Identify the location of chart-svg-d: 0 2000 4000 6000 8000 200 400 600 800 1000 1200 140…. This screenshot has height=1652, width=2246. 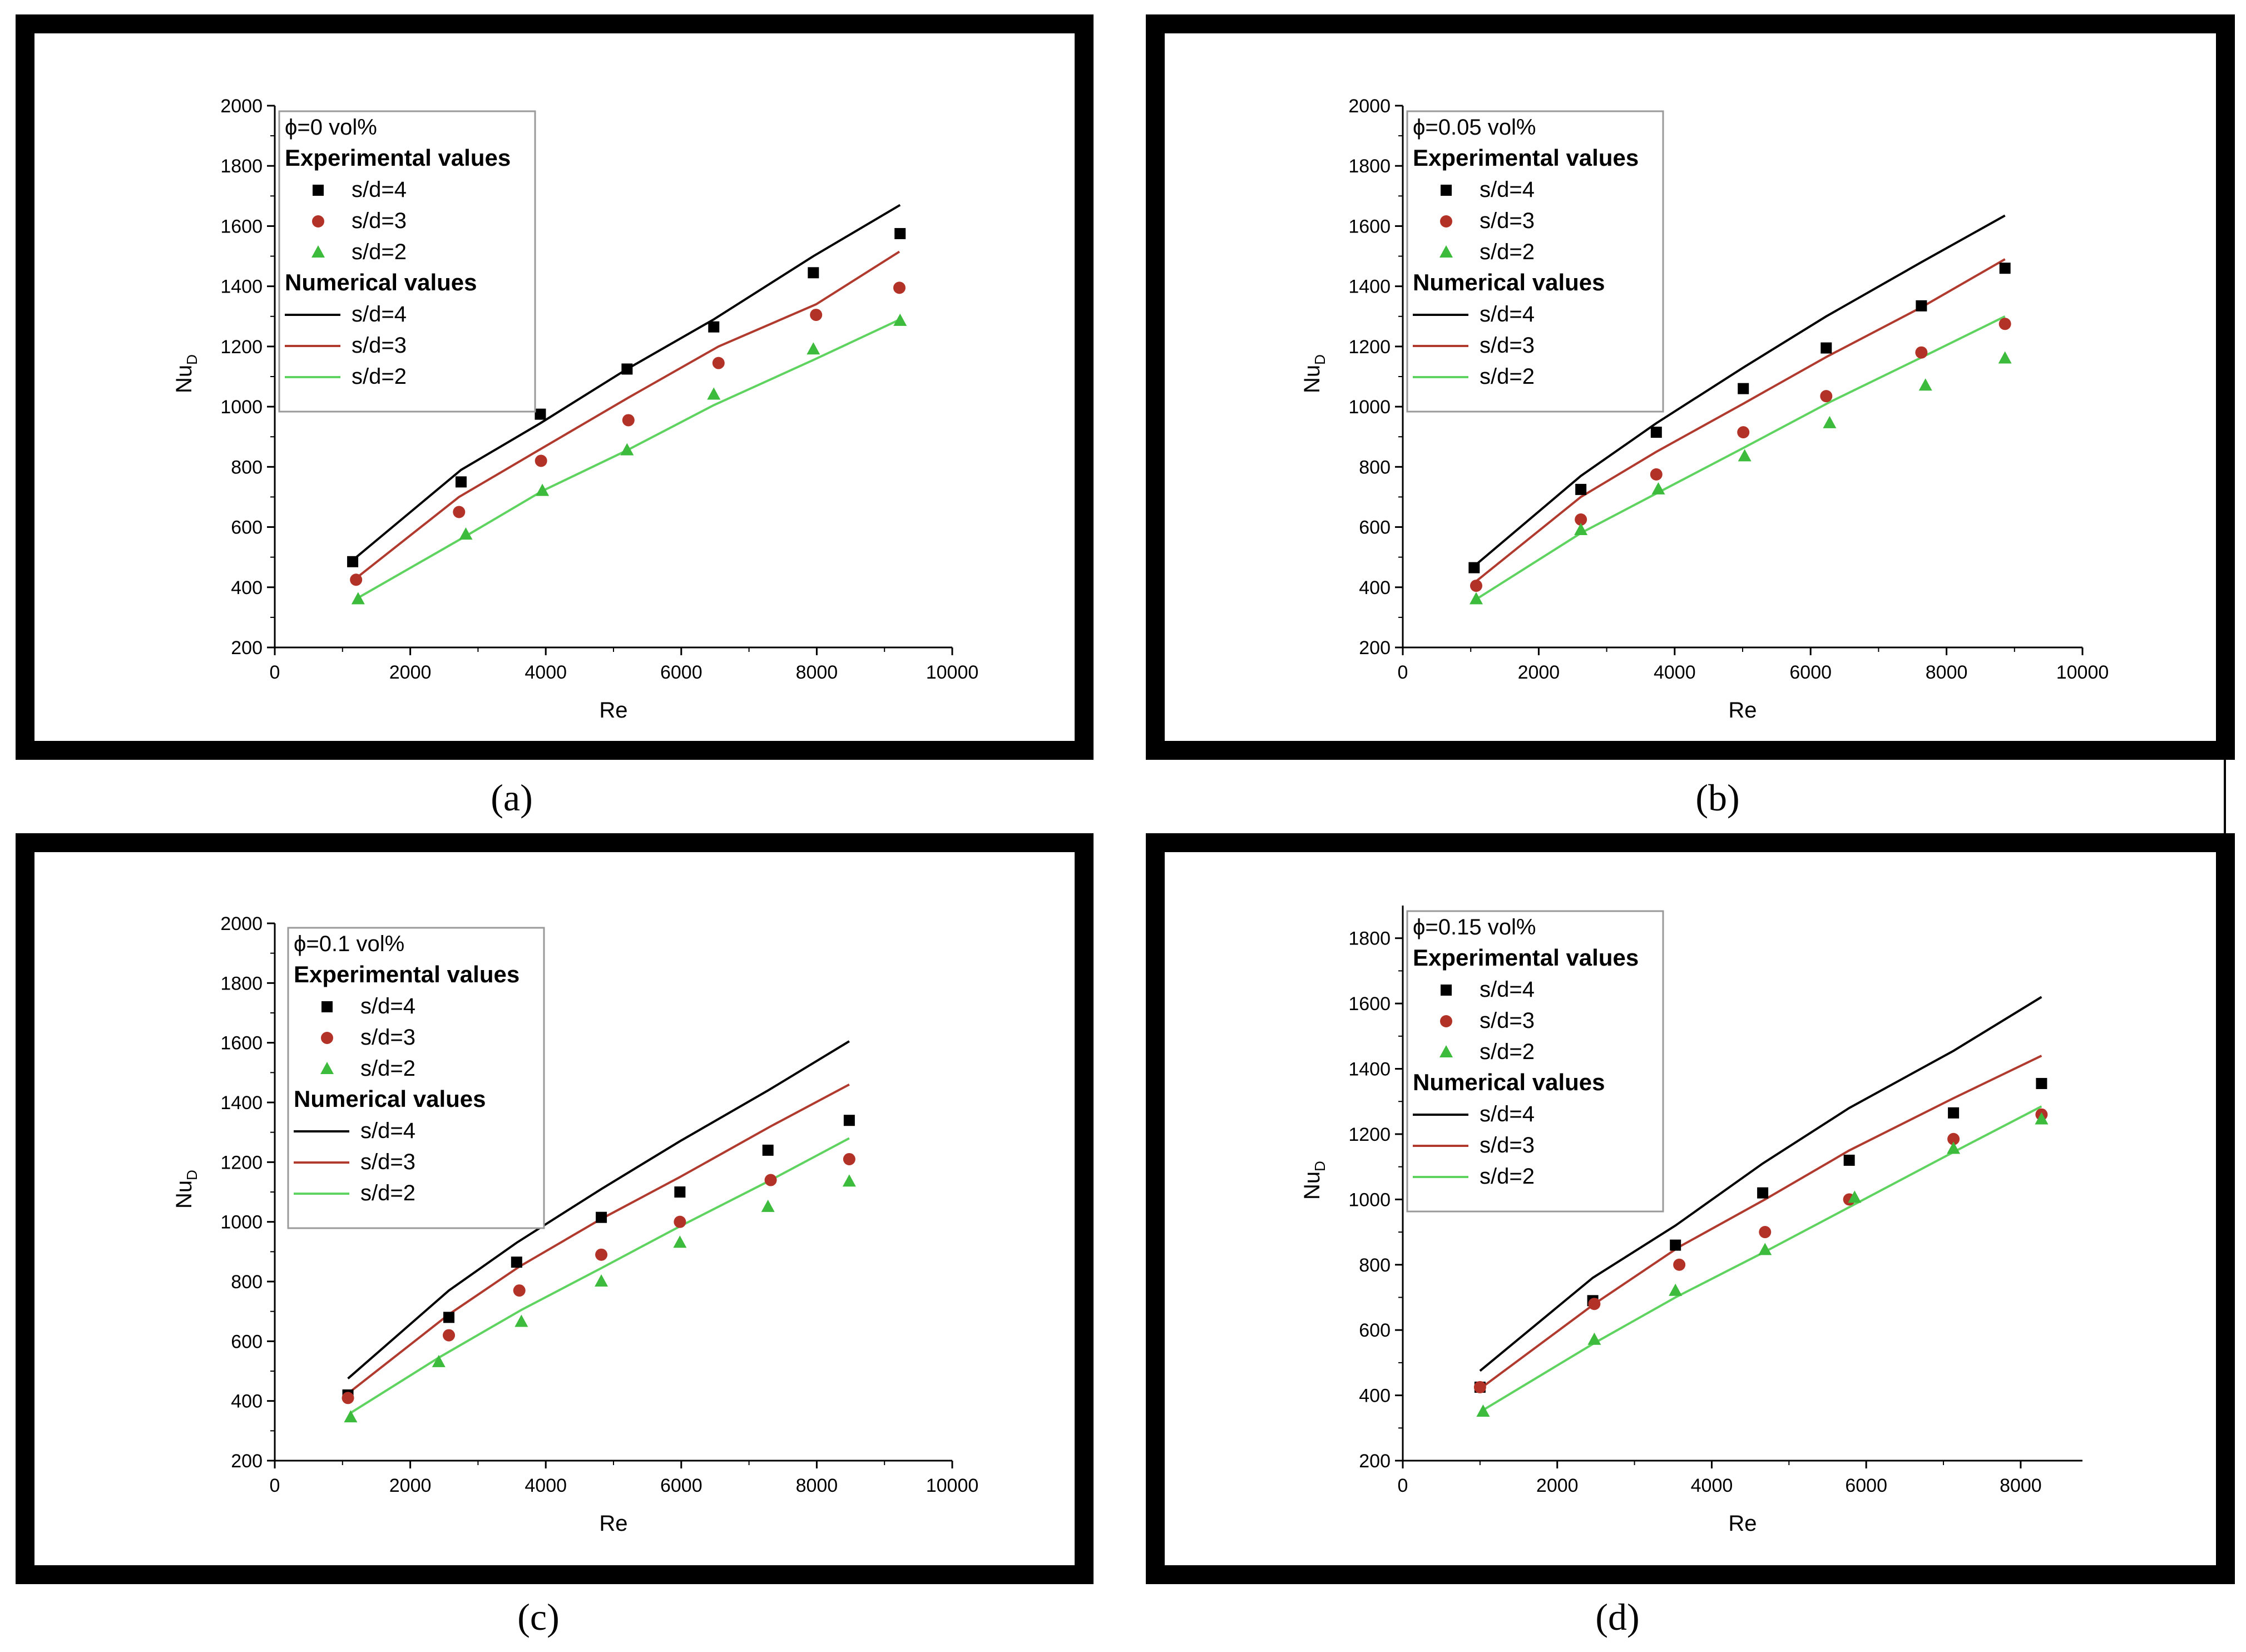
(1691, 1221).